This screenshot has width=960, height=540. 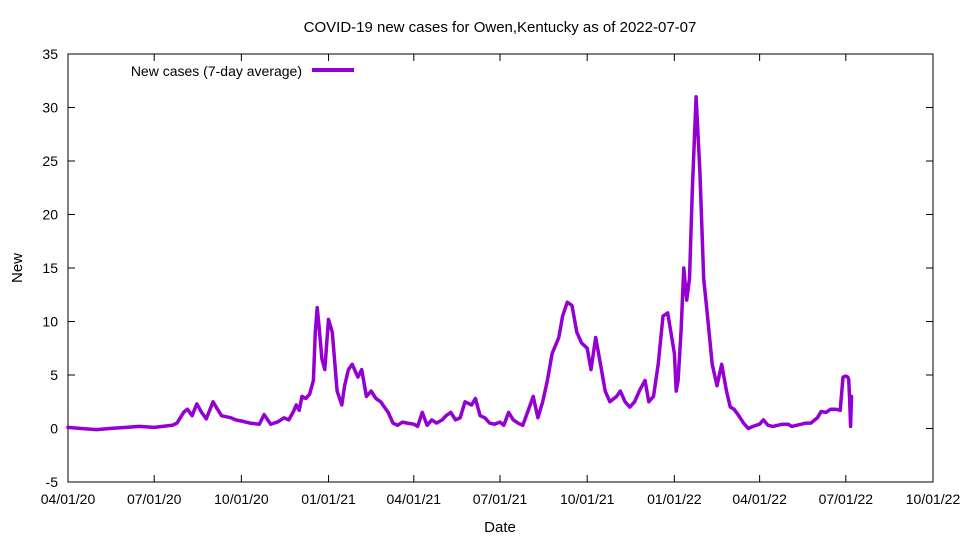 What do you see at coordinates (241, 499) in the screenshot?
I see `x-tick-label: 10/01/20` at bounding box center [241, 499].